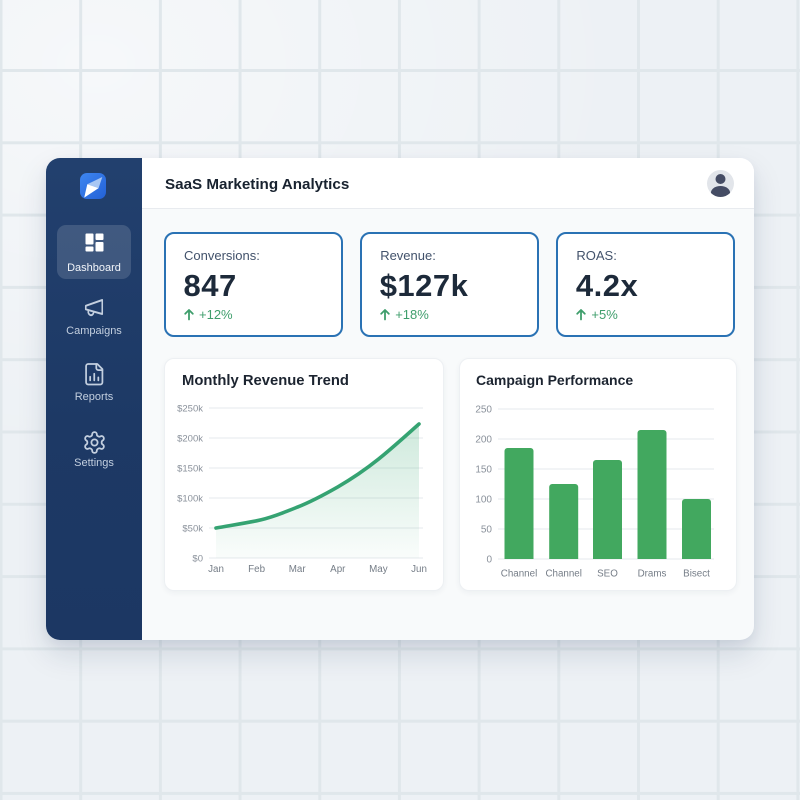 This screenshot has width=800, height=800. Describe the element at coordinates (483, 410) in the screenshot. I see `svg-text: 250` at that location.